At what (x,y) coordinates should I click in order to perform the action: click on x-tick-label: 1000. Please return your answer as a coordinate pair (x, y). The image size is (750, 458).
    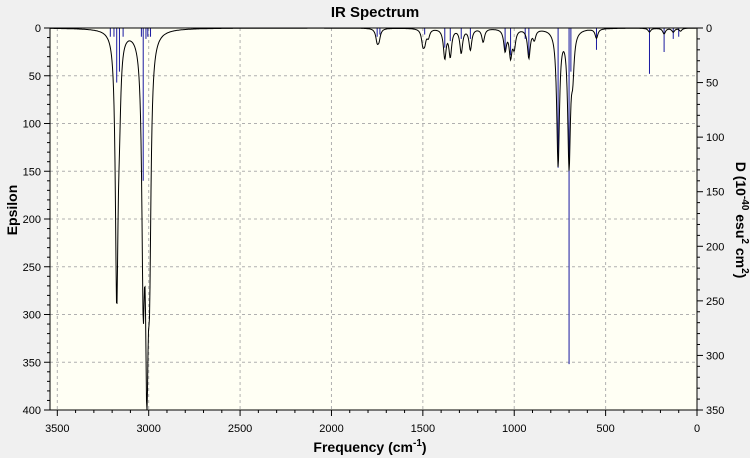
    Looking at the image, I should click on (514, 429).